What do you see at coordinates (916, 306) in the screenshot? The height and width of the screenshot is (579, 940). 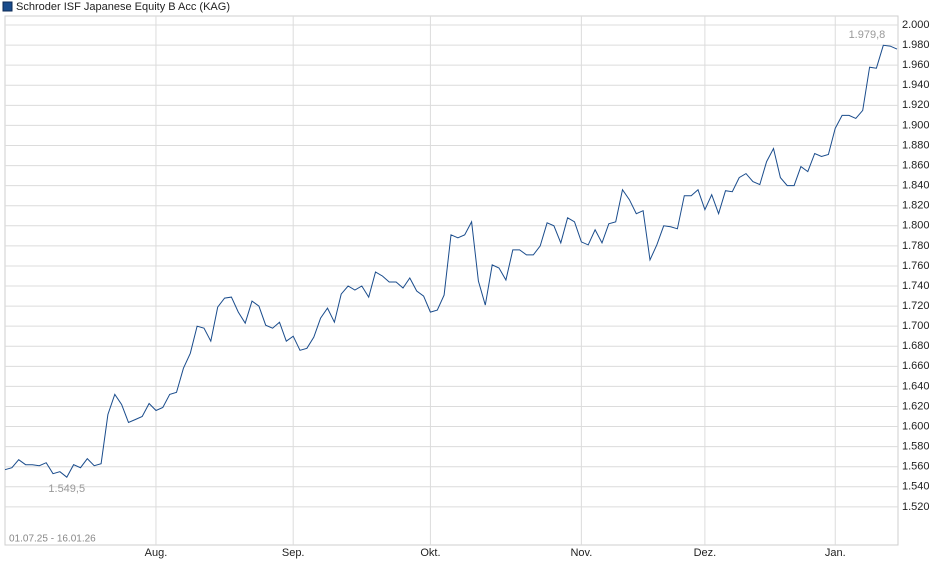 I see `y-tick-label: 1.720` at bounding box center [916, 306].